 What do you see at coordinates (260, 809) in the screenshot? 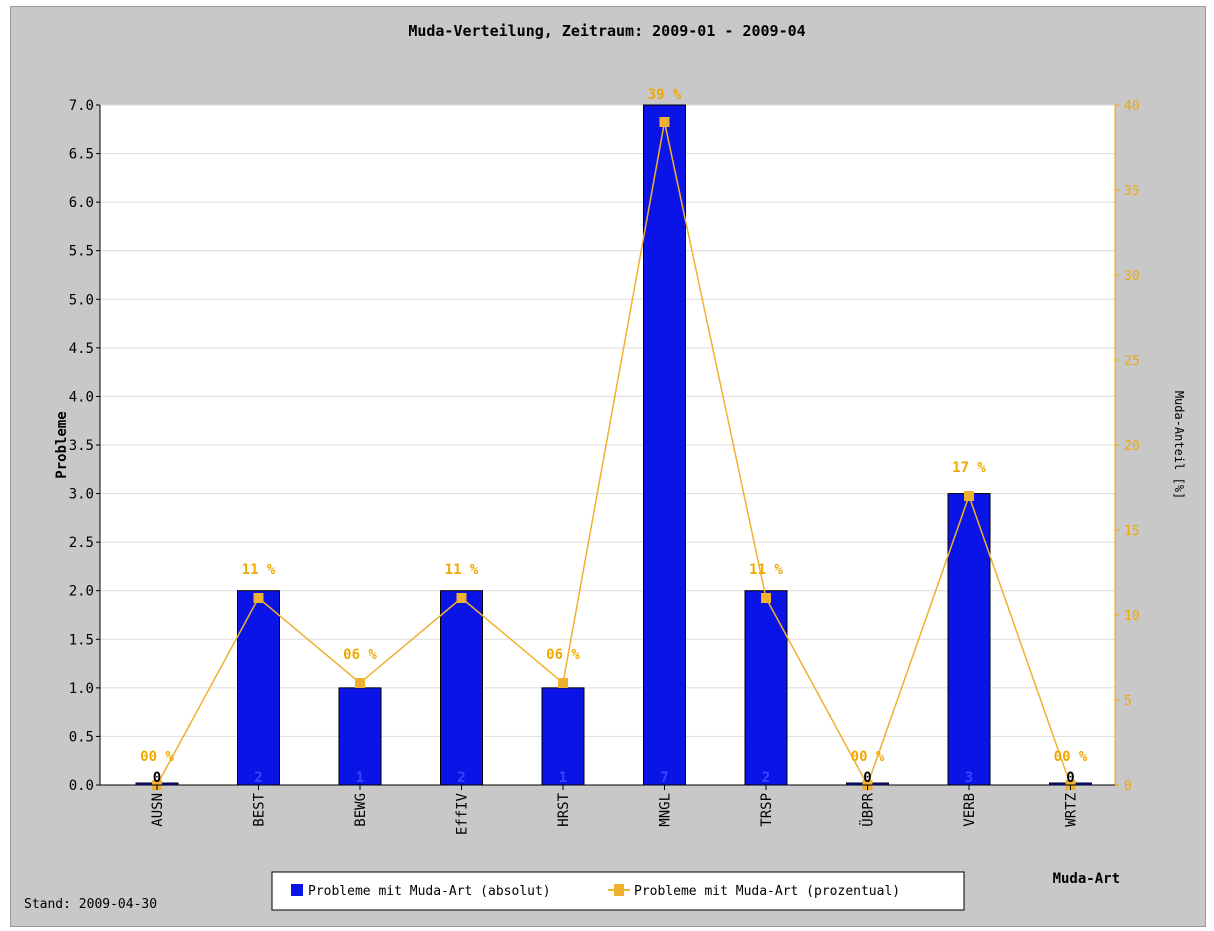
I see `x-tick-label: BEST` at bounding box center [260, 809].